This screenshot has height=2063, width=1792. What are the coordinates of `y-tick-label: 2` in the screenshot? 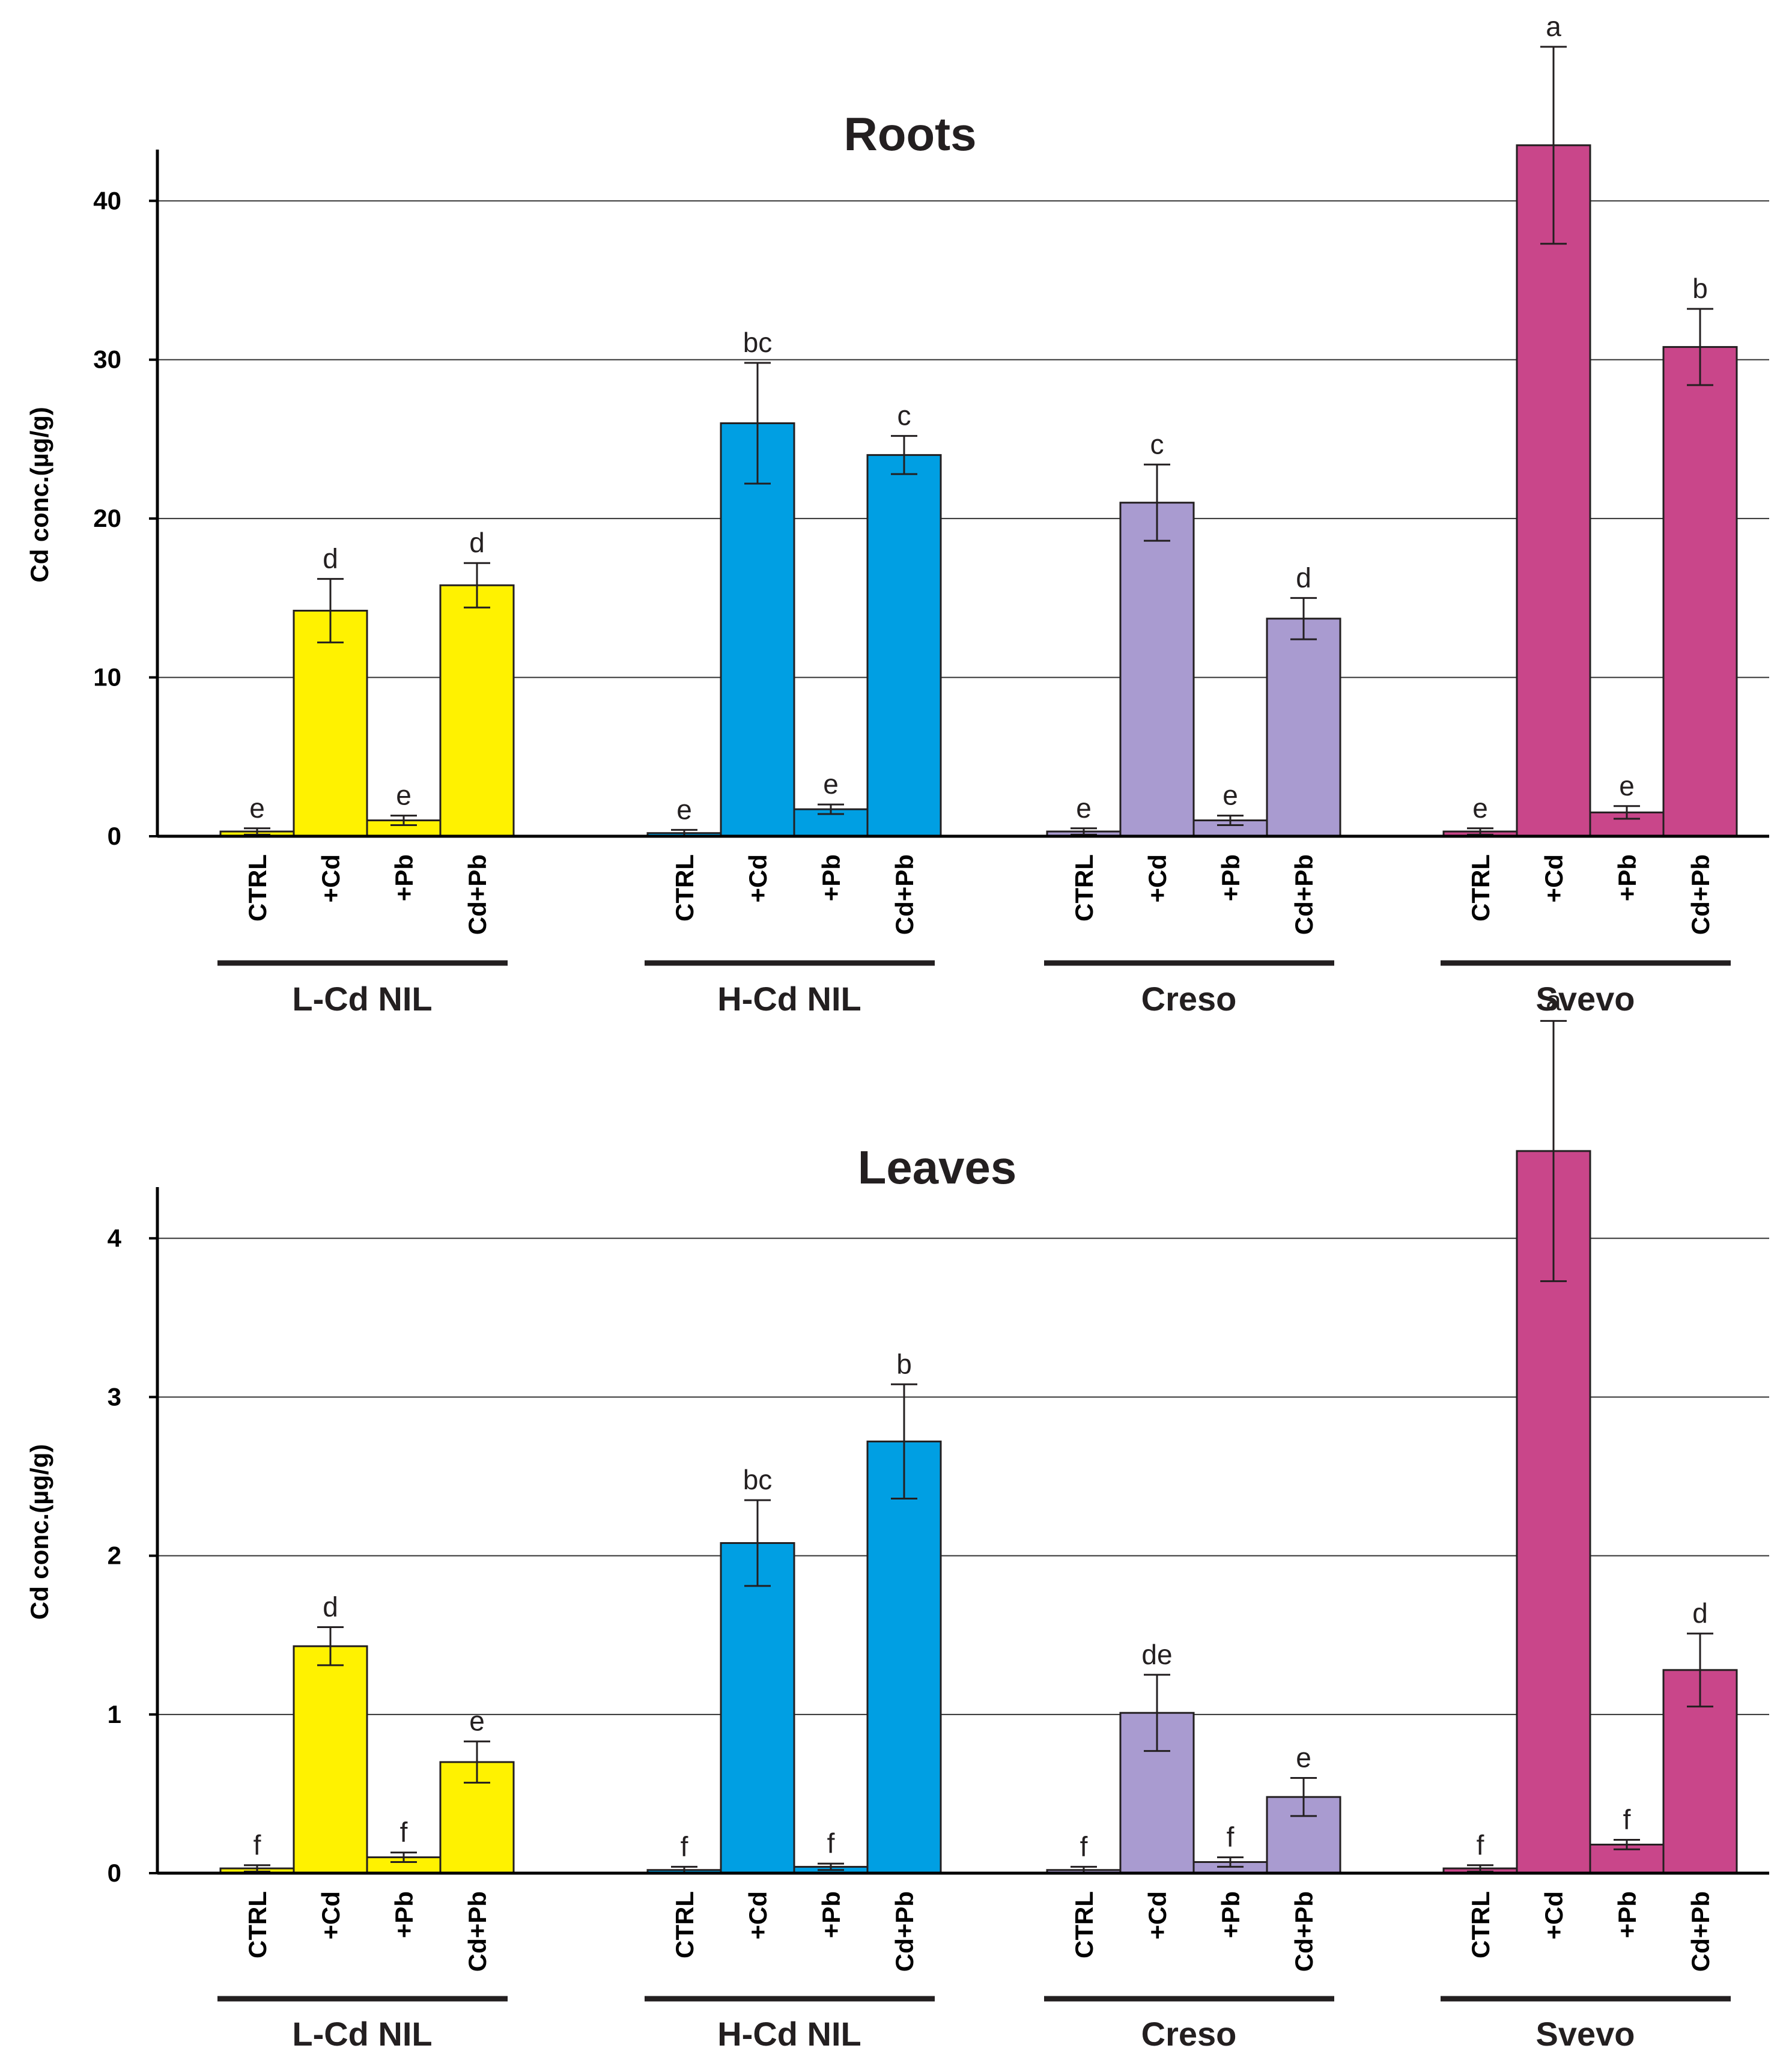 It's located at (114, 1556).